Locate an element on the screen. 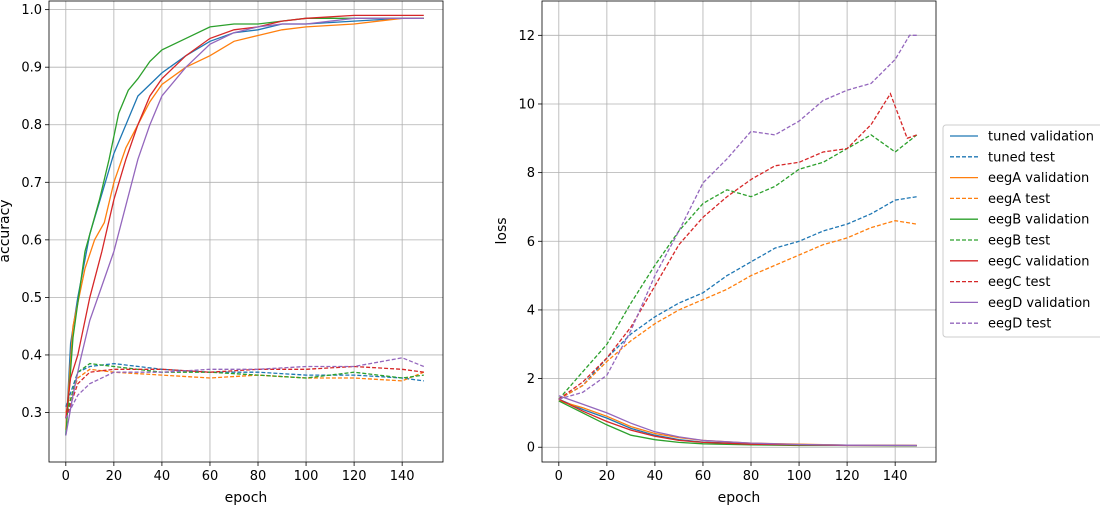 This screenshot has width=1100, height=505. loss-x-tick-label: 80 is located at coordinates (751, 476).